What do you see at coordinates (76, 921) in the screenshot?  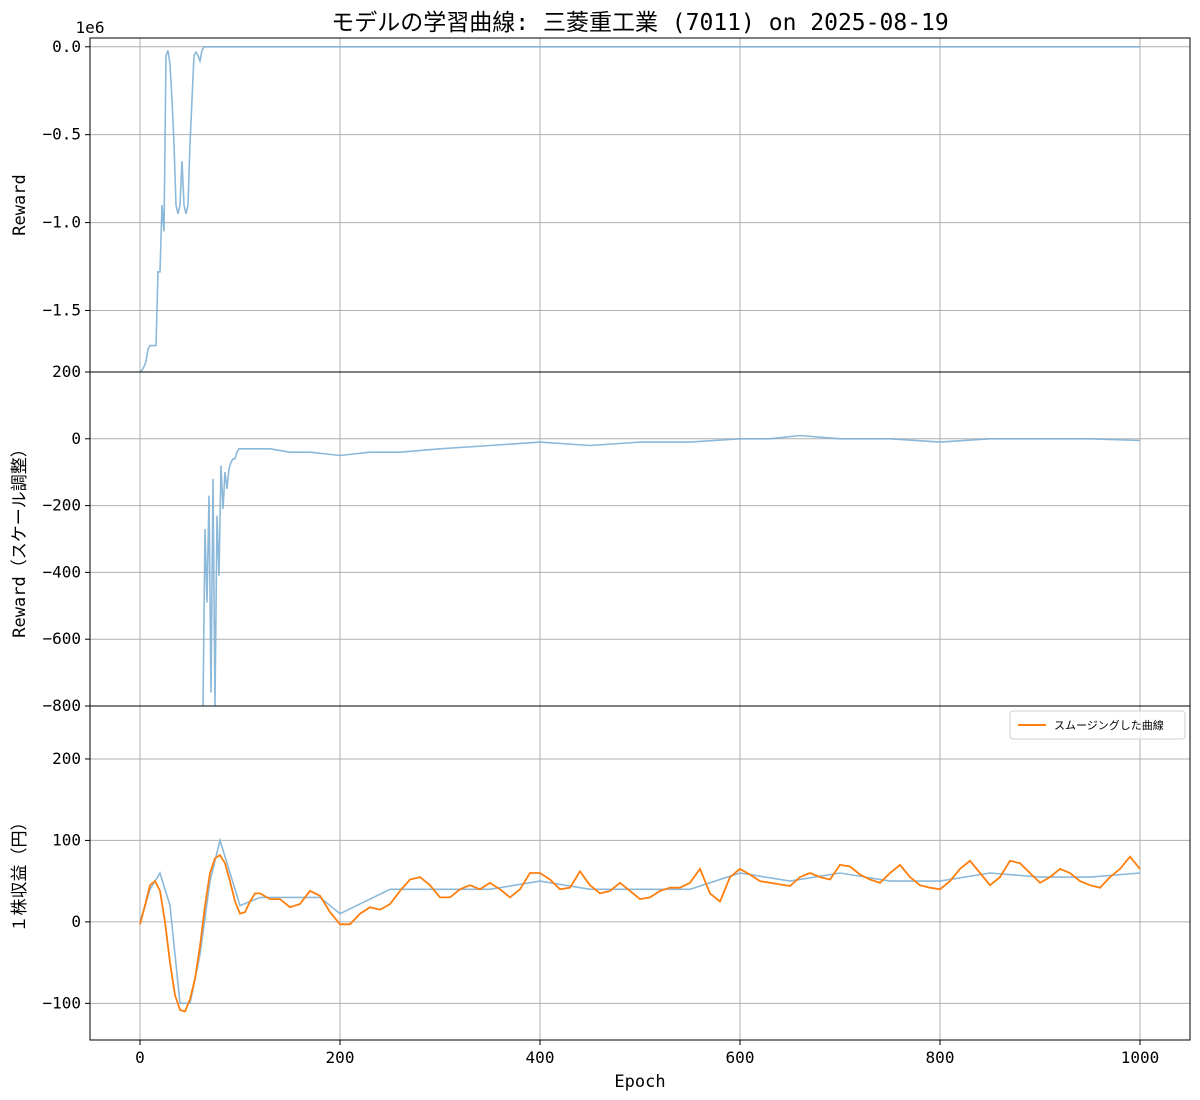 I see `eps-ytick-label: 0` at bounding box center [76, 921].